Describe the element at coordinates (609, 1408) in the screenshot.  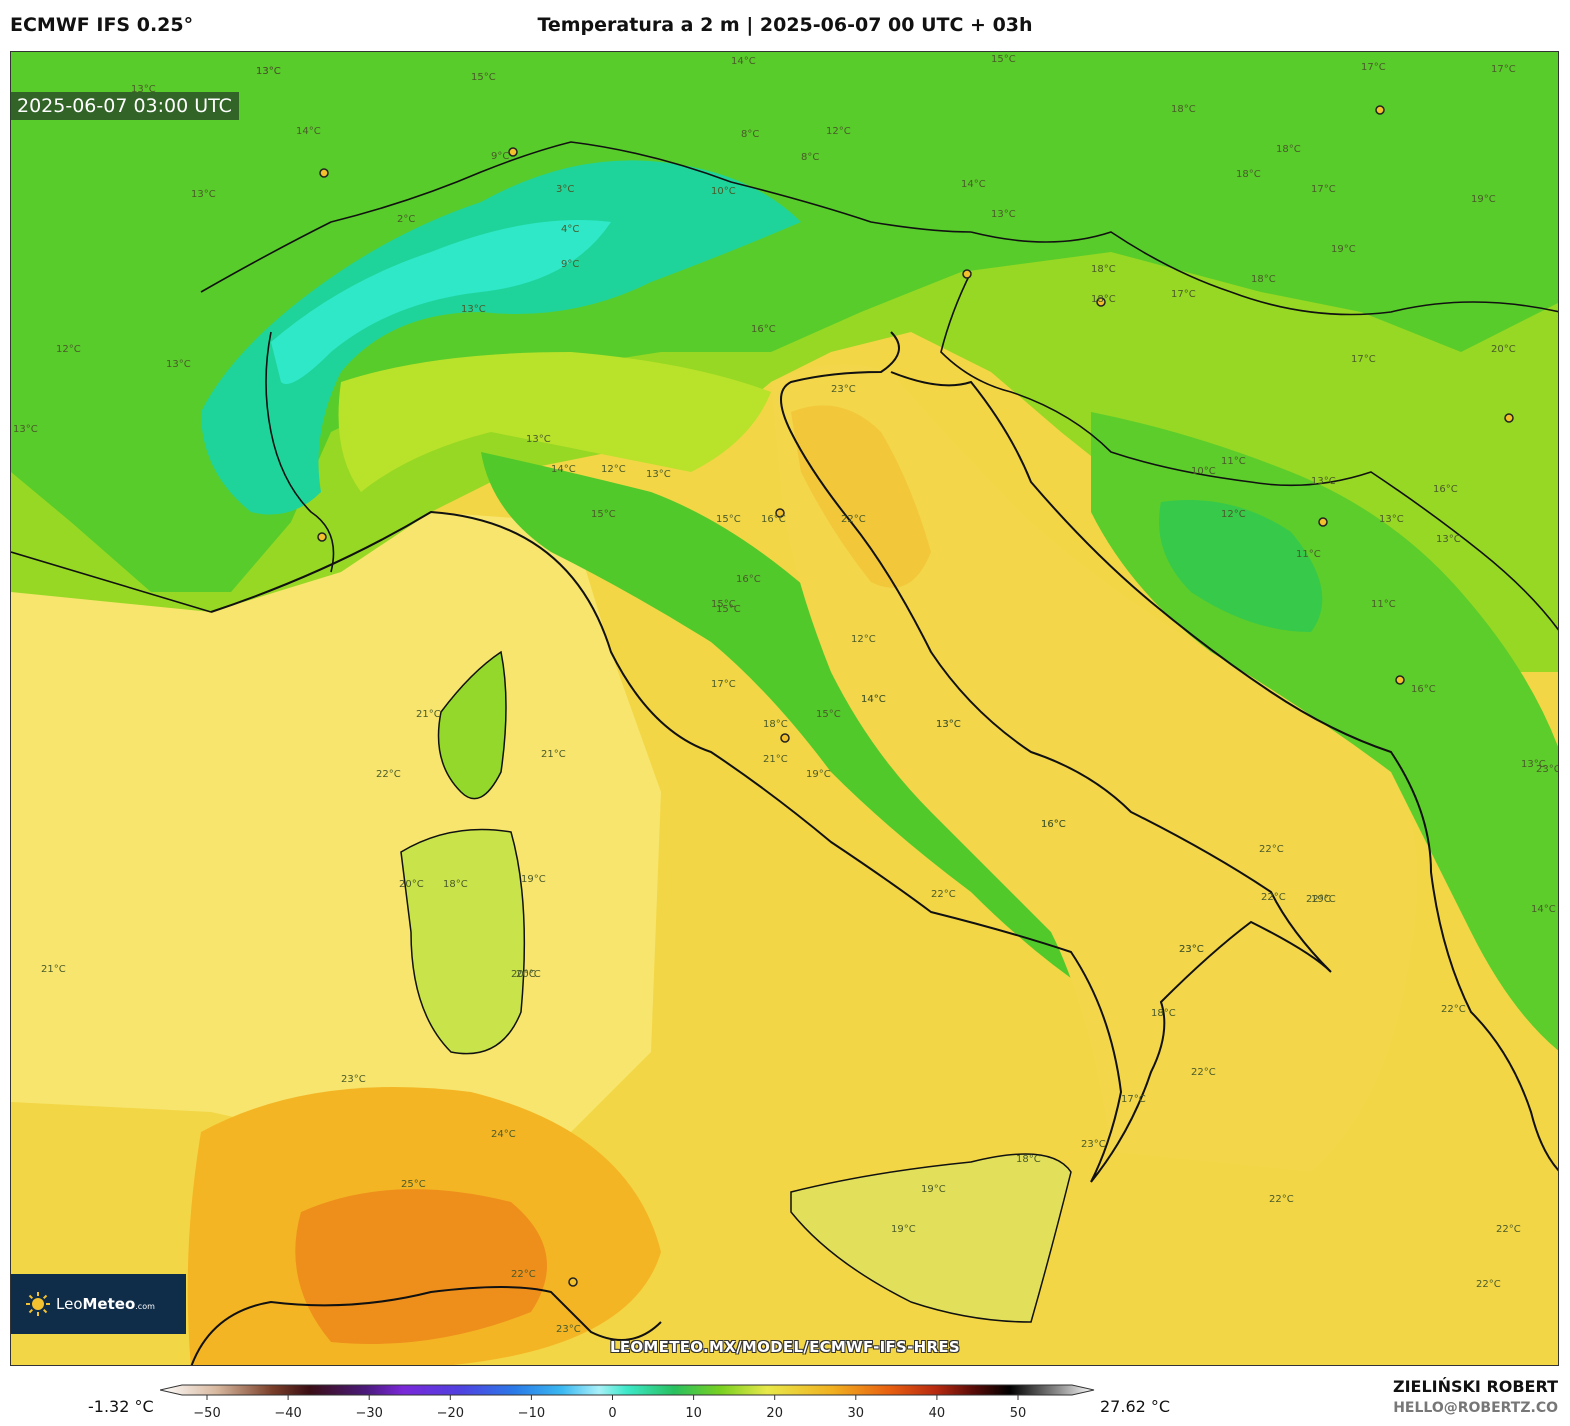
I see `colorbar-ticks: −50 −40 −30 −20 −10 0 10 20 30 40 50` at that location.